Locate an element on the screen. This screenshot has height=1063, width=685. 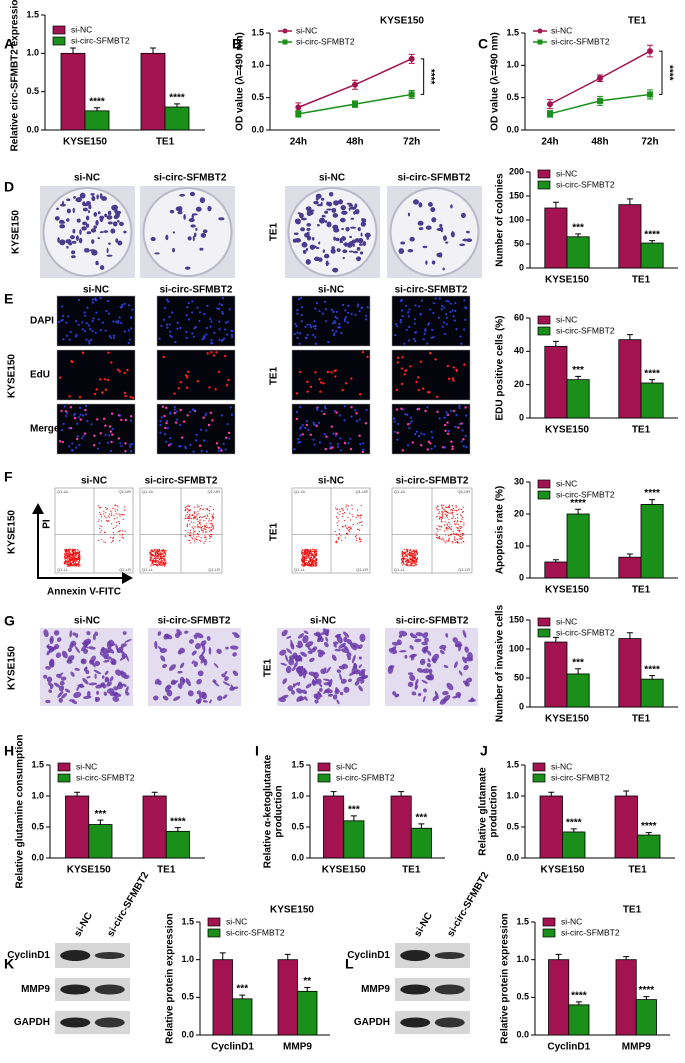
y-tick-label: 20 is located at coordinates (519, 384).